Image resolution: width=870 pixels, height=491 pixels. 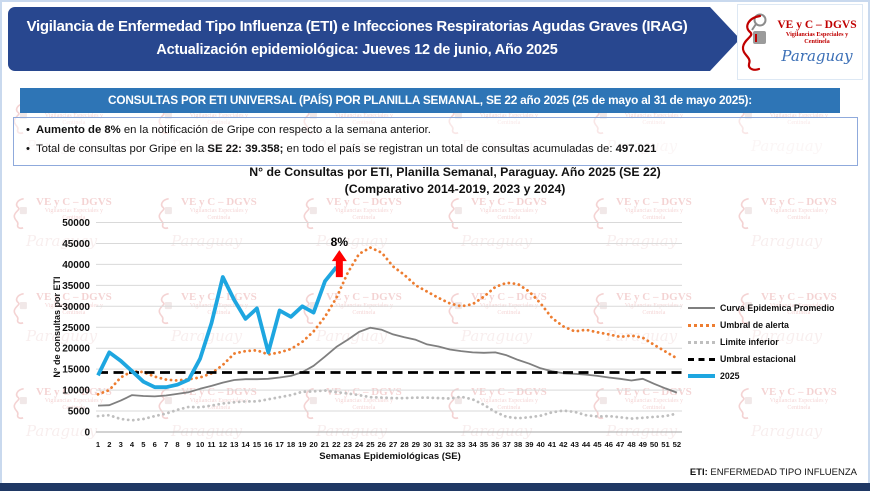 I want to click on x-tick-label: 27, so click(x=393, y=444).